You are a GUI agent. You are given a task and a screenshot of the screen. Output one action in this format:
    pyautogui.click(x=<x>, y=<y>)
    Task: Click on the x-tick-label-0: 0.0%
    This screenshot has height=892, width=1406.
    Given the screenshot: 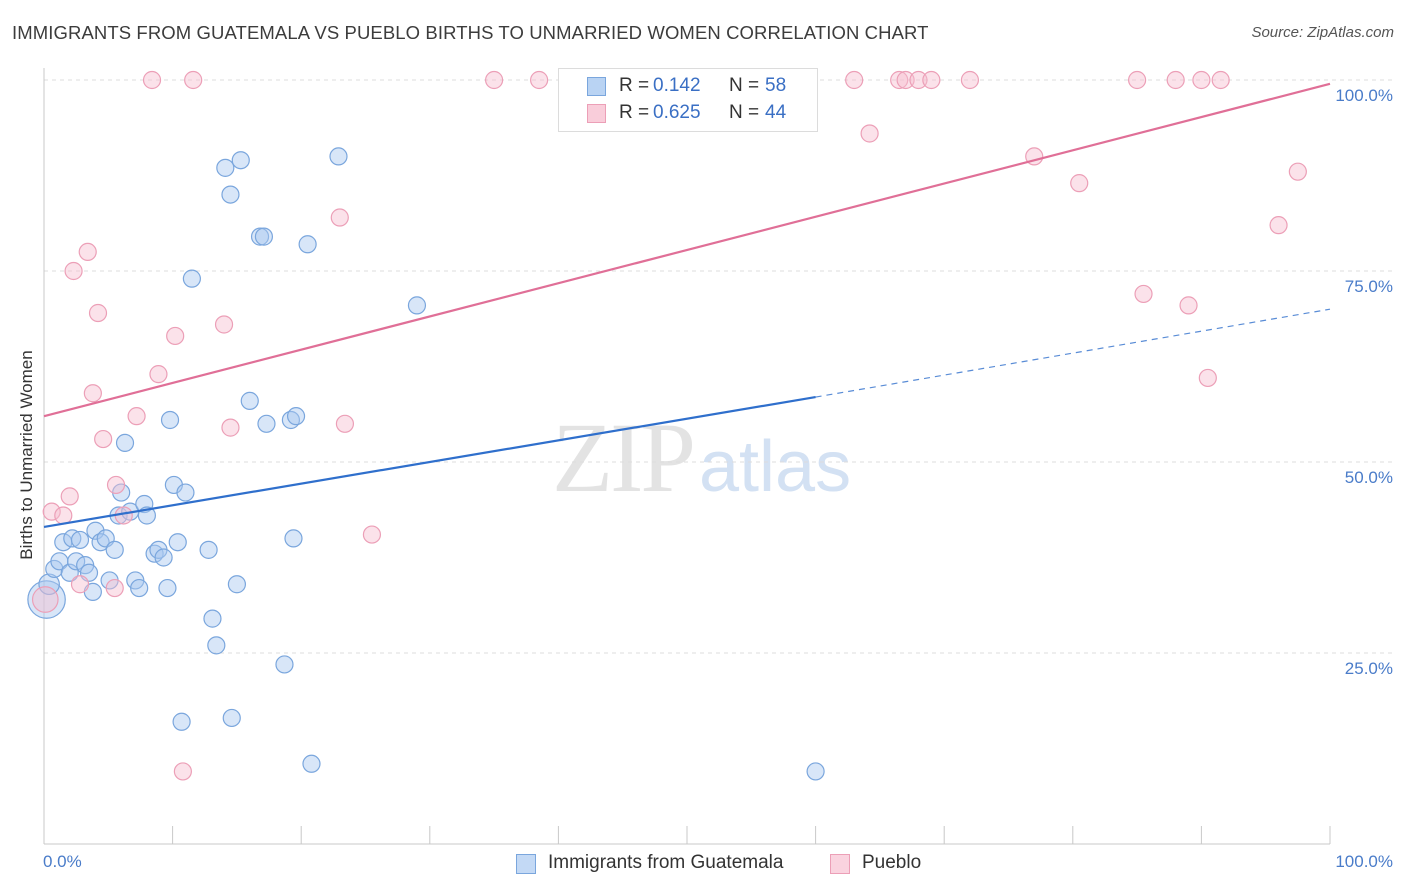 What is the action you would take?
    pyautogui.click(x=62, y=861)
    